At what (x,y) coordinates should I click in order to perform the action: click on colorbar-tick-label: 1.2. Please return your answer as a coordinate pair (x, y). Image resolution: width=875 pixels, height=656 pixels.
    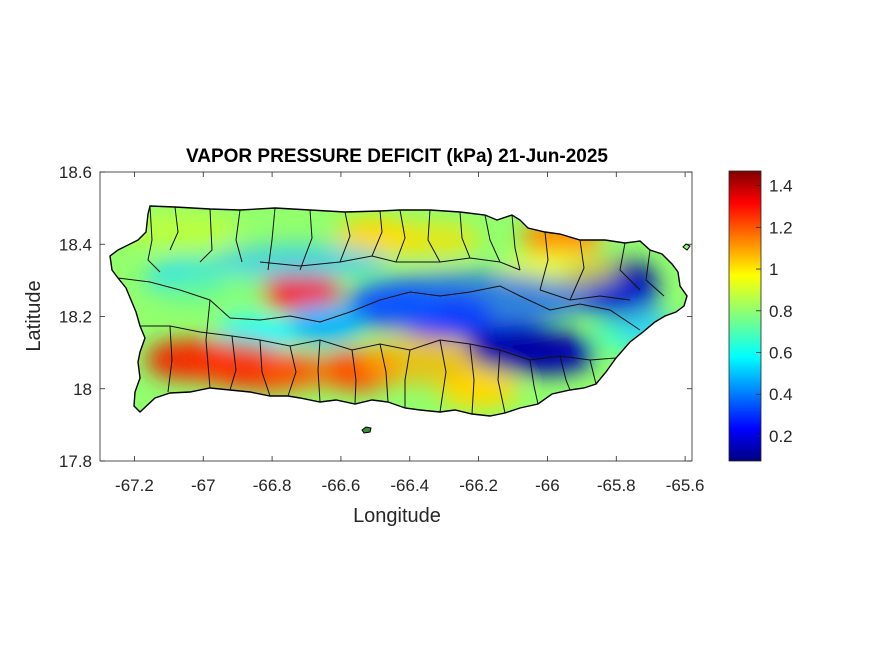
    Looking at the image, I should click on (781, 227).